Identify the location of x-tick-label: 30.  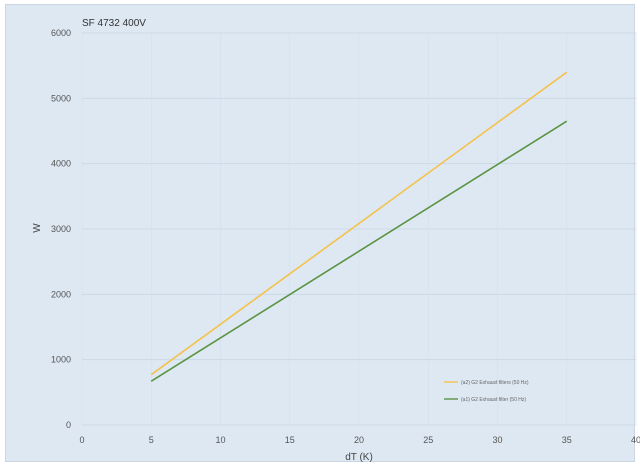
(497, 440).